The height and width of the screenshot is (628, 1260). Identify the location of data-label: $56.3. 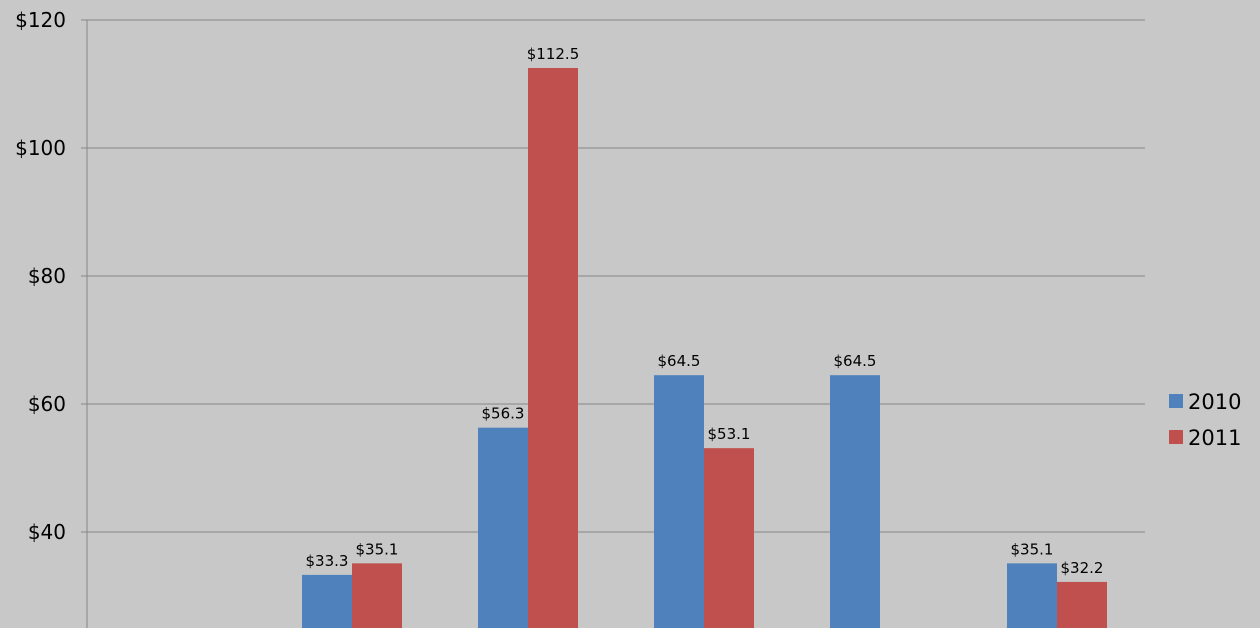
(503, 414).